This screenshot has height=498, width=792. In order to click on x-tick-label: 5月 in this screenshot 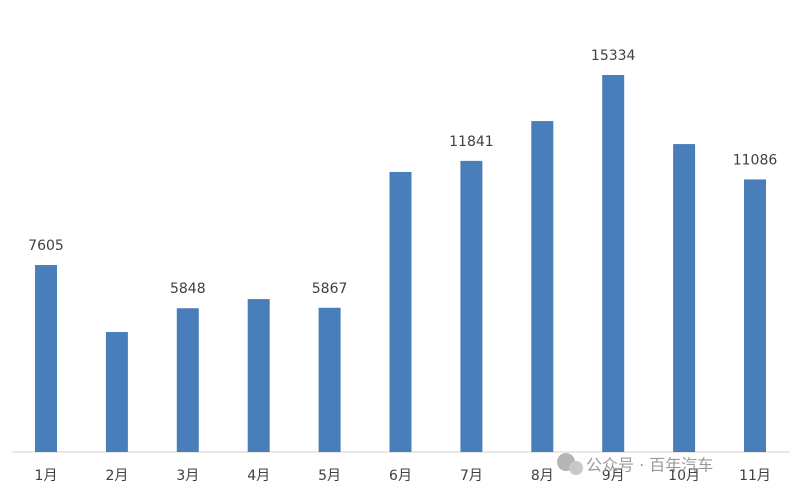, I will do `click(329, 476)`.